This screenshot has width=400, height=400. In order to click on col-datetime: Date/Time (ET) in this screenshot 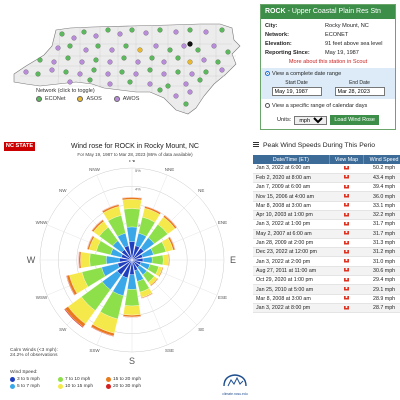, I will do `click(291, 159)`.